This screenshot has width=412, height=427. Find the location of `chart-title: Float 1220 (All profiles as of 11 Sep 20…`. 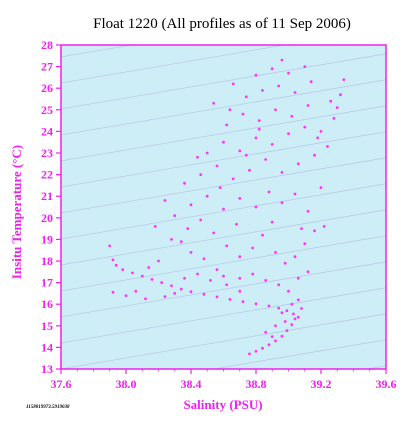

chart-title: Float 1220 (All profiles as of 11 Sep 20… is located at coordinates (222, 24).